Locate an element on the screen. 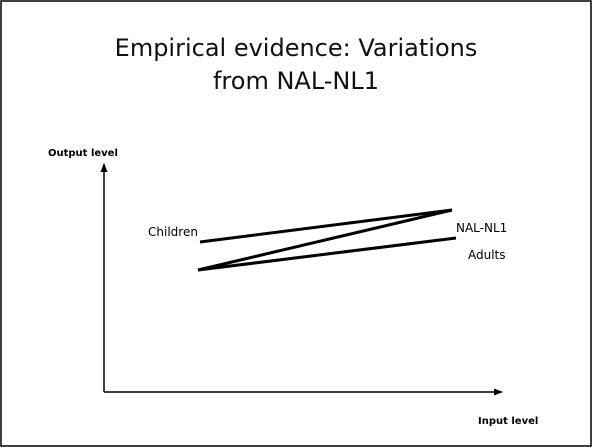 The width and height of the screenshot is (592, 447). adults-line is located at coordinates (327, 254).